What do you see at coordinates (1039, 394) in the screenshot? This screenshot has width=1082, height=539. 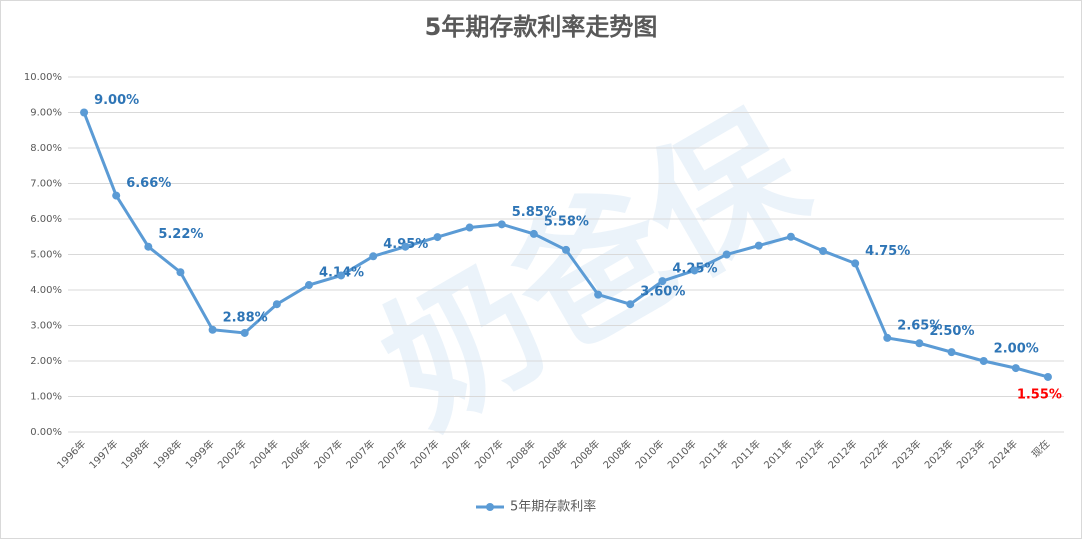 I see `data-label: 1.55%` at bounding box center [1039, 394].